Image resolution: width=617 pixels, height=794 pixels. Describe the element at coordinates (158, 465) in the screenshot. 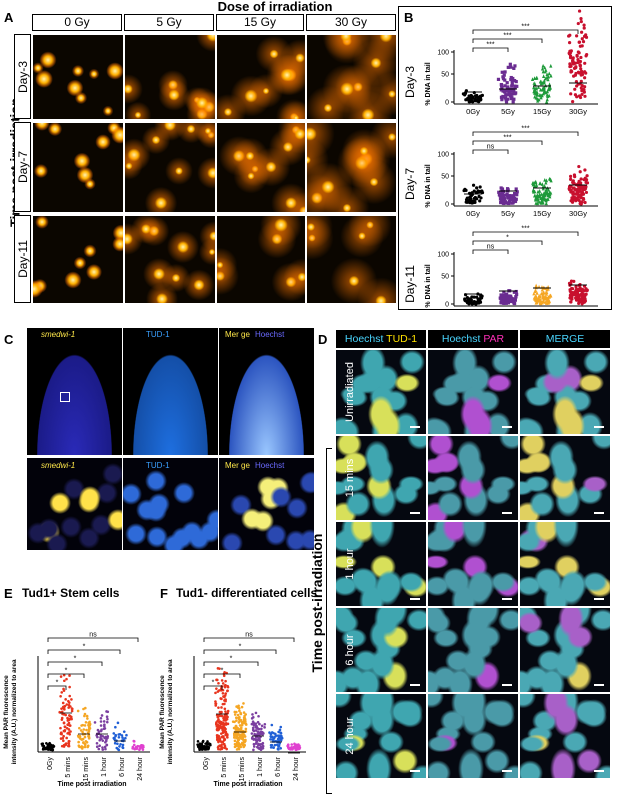

I see `panel-c-channel-label: TUD-1` at that location.